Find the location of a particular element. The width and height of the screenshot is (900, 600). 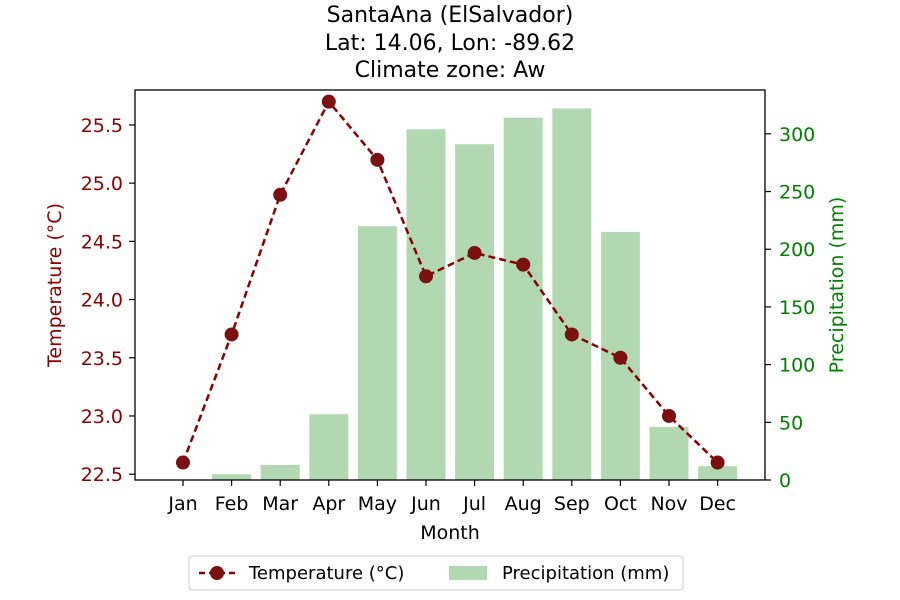

x-axis-label: Month is located at coordinates (450, 533).